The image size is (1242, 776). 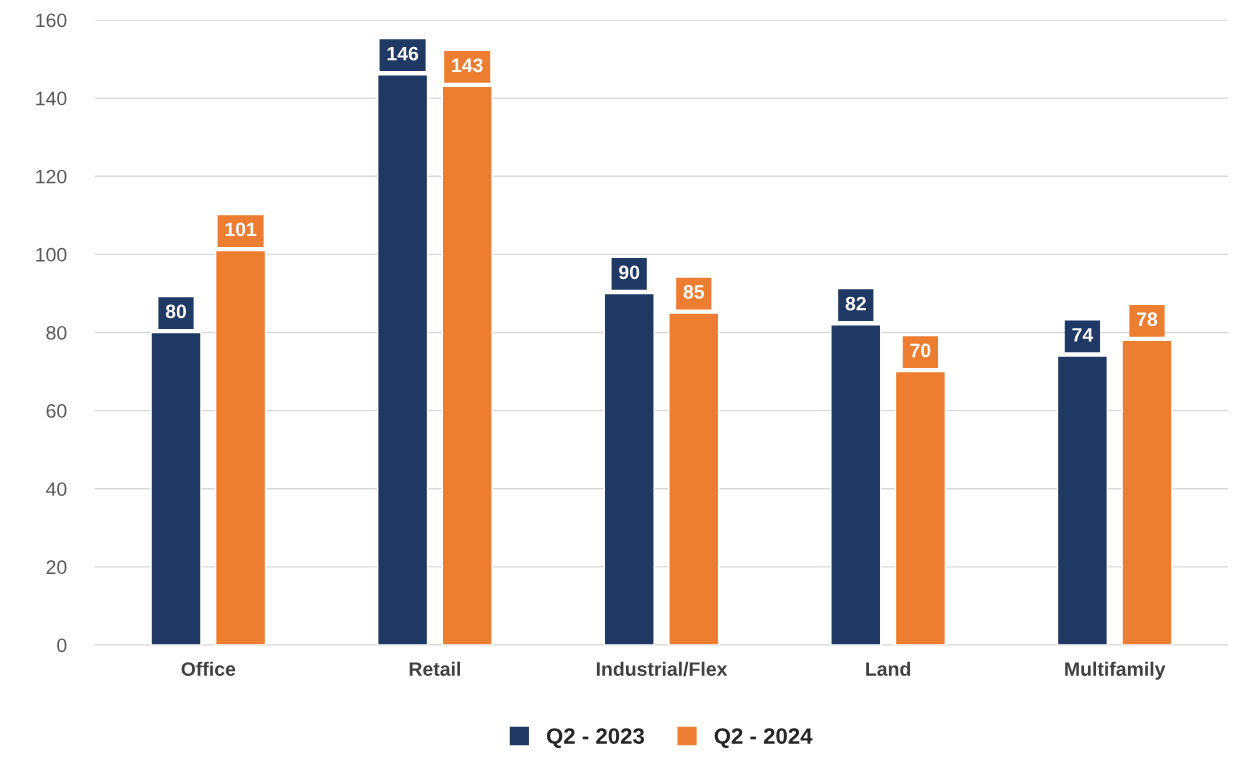 I want to click on legend-label: Q2 - 2023, so click(x=595, y=738).